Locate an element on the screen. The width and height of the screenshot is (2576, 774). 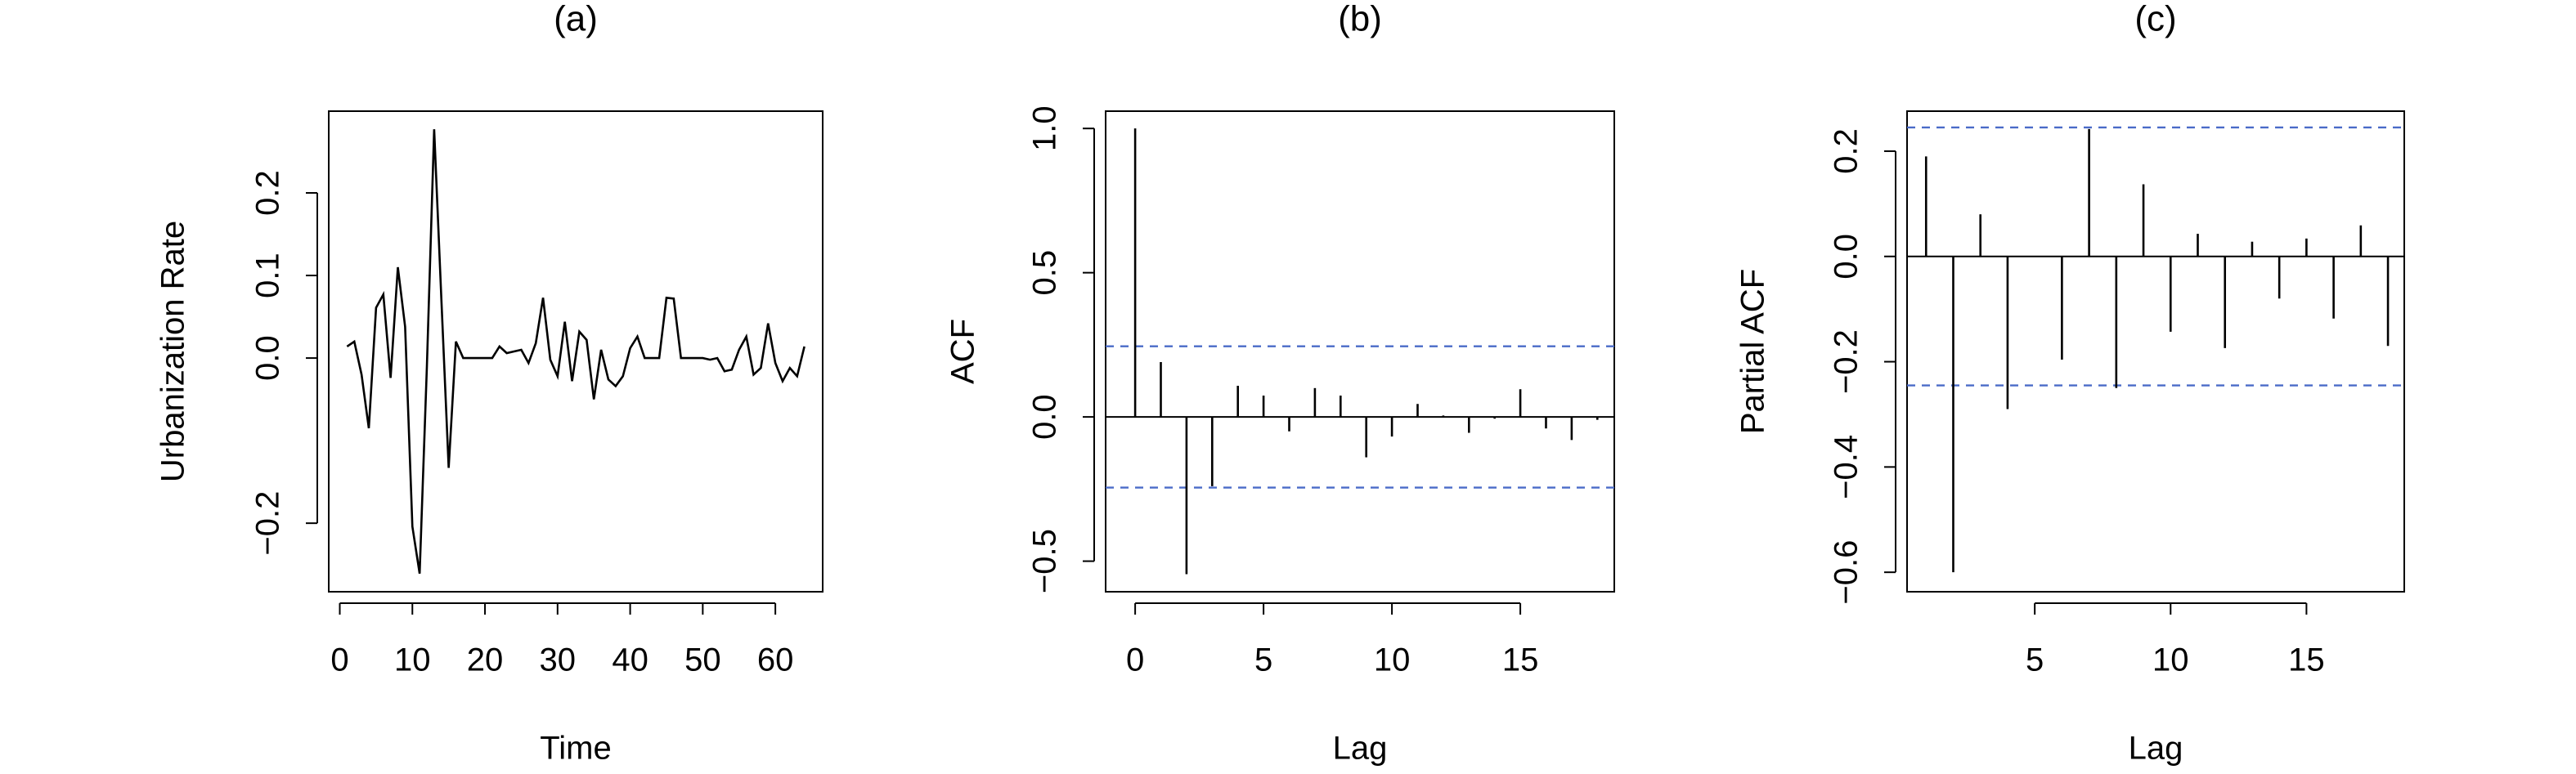
y-tick-label: 0.1 is located at coordinates (268, 275).